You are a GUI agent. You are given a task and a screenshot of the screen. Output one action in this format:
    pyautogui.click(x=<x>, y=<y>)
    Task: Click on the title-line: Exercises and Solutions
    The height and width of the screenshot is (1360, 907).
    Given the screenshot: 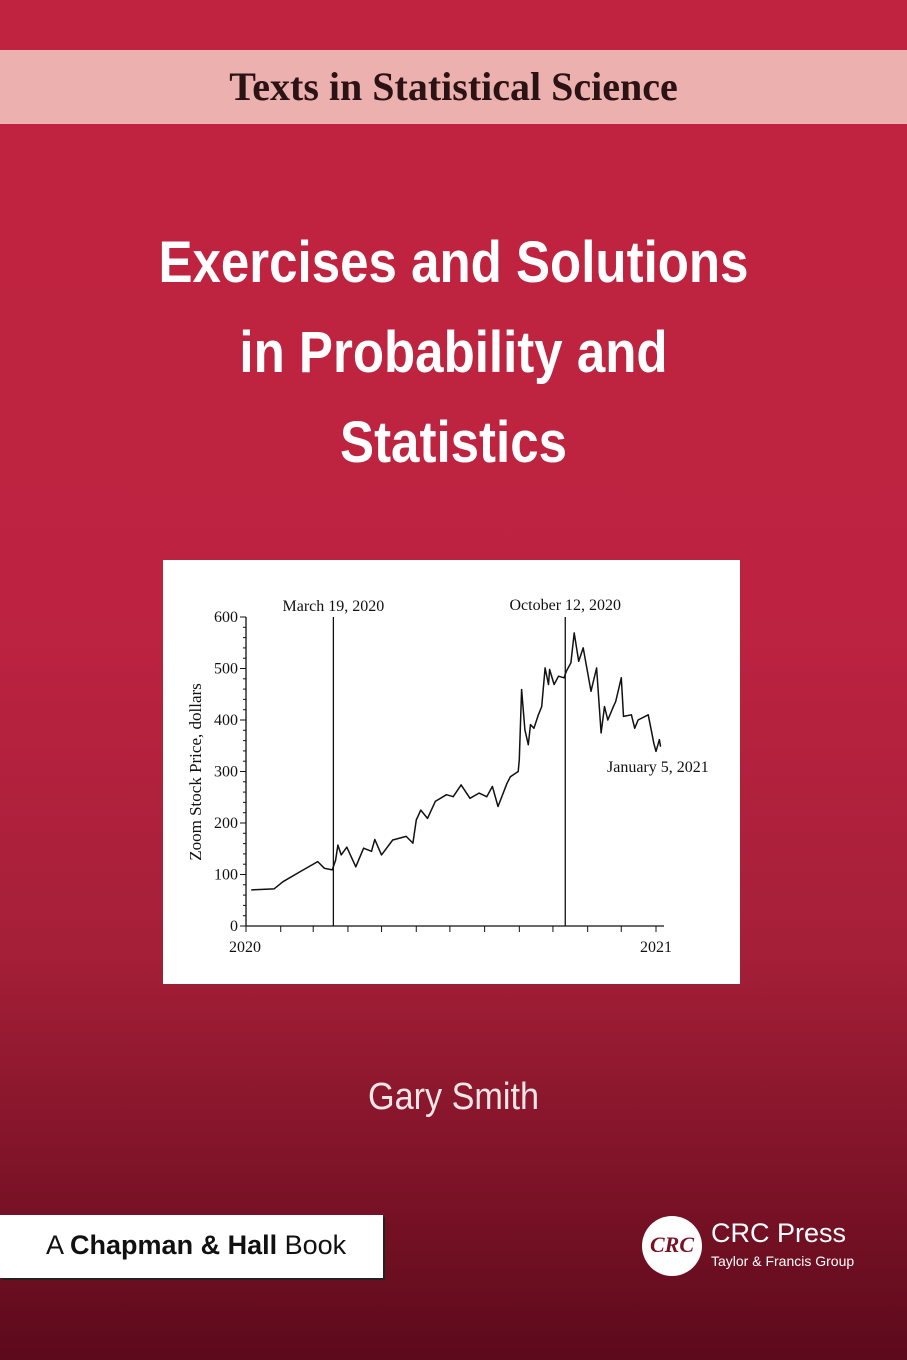 What is the action you would take?
    pyautogui.click(x=453, y=262)
    